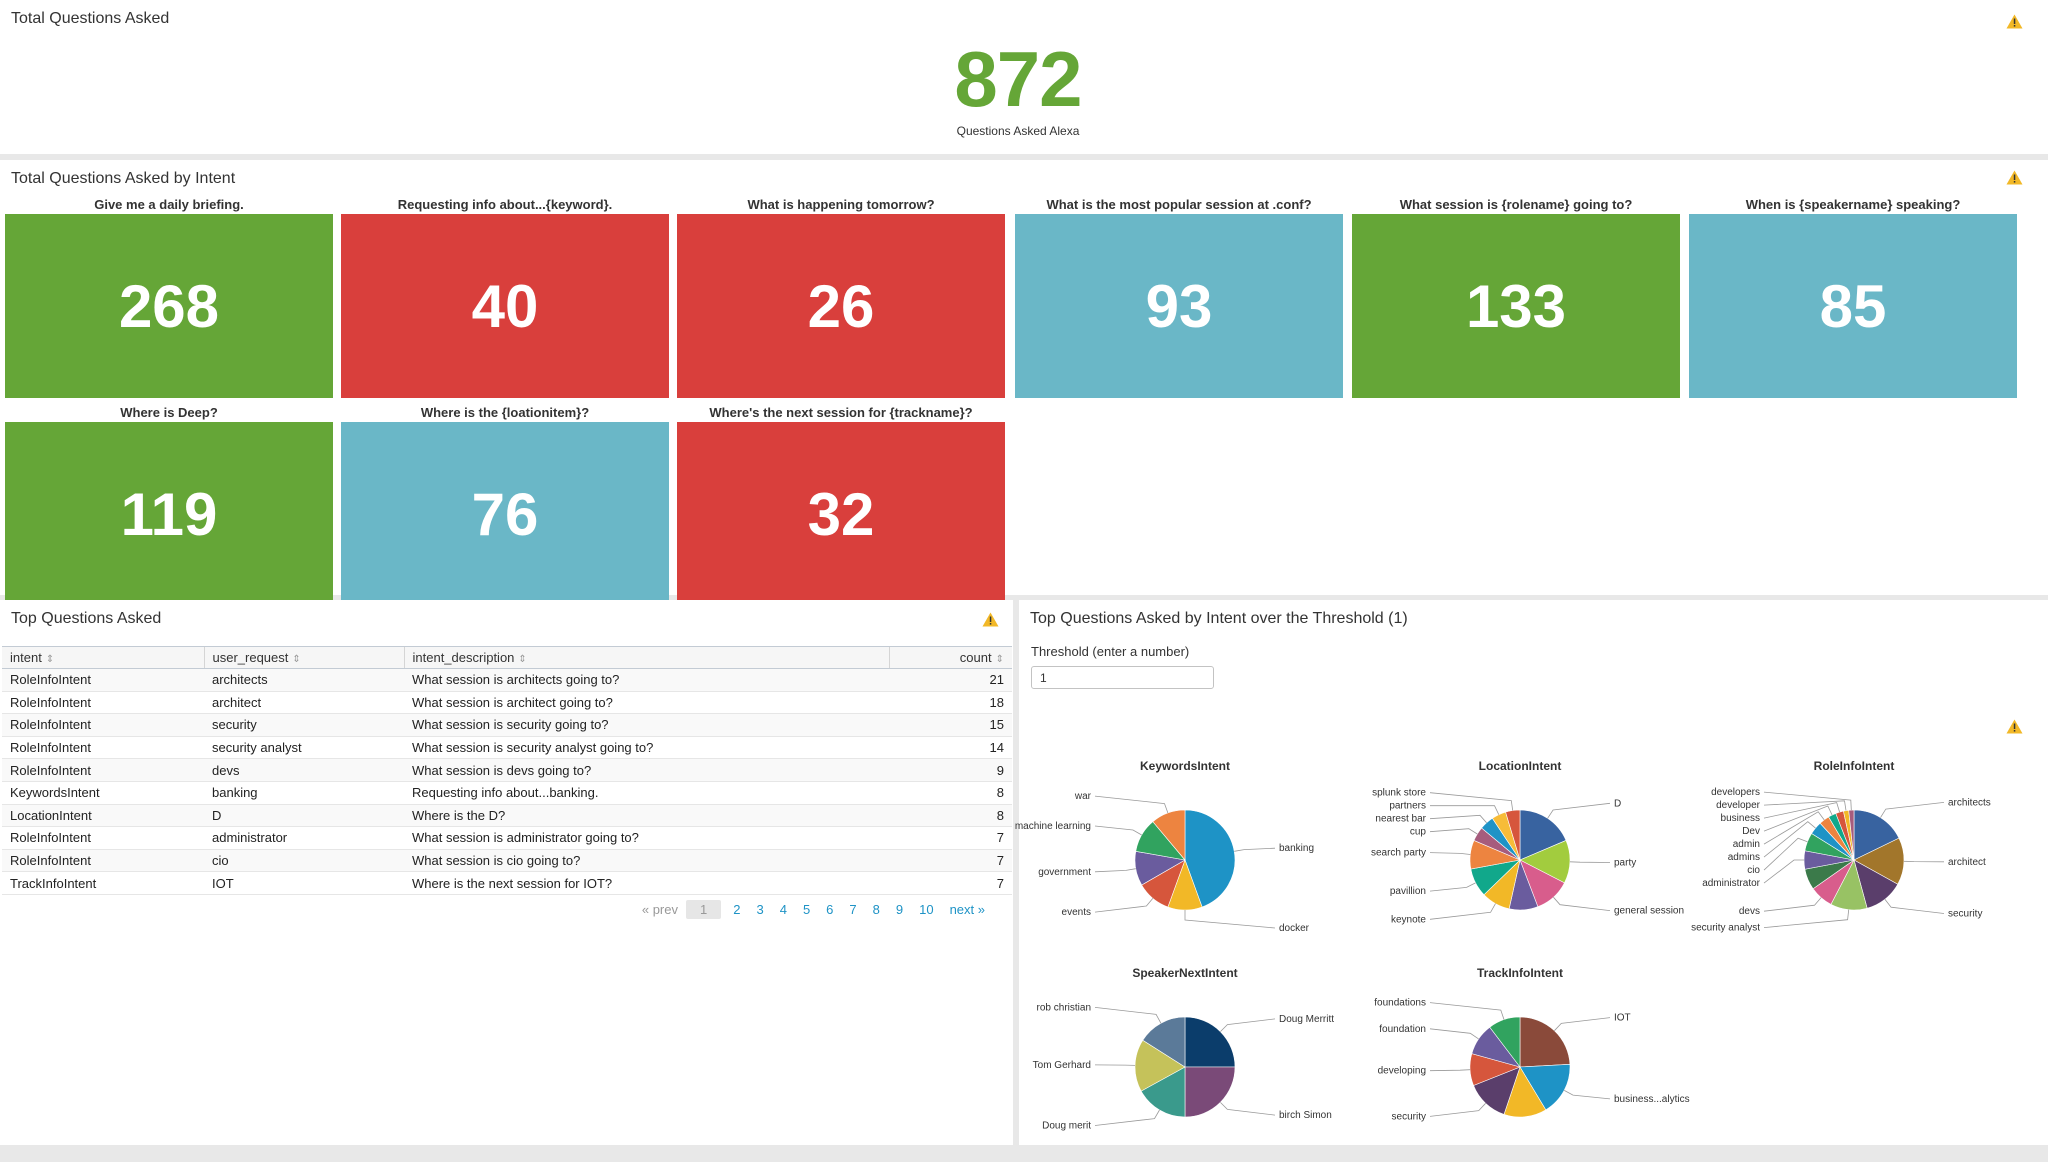 This screenshot has width=2048, height=1162. I want to click on pie-slice-label: docker, so click(1294, 928).